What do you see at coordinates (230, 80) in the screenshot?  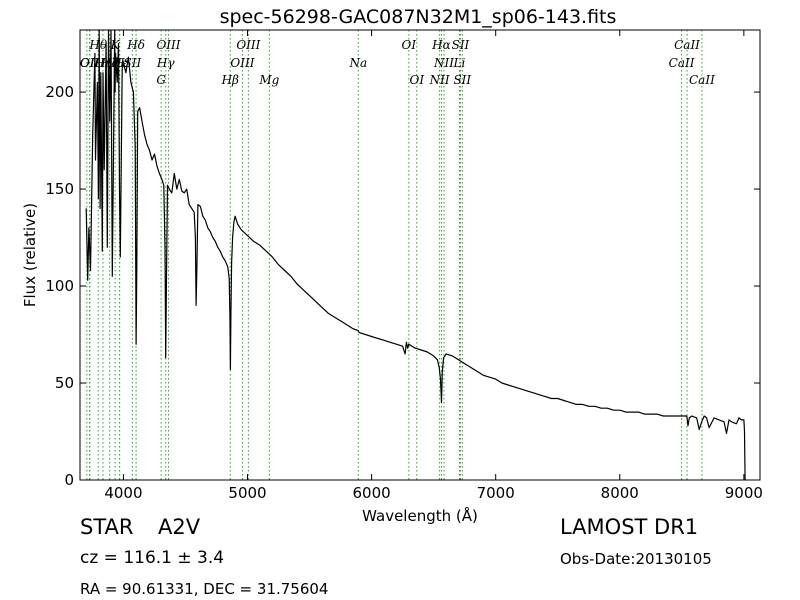 I see `line-marker-label: Hβ` at bounding box center [230, 80].